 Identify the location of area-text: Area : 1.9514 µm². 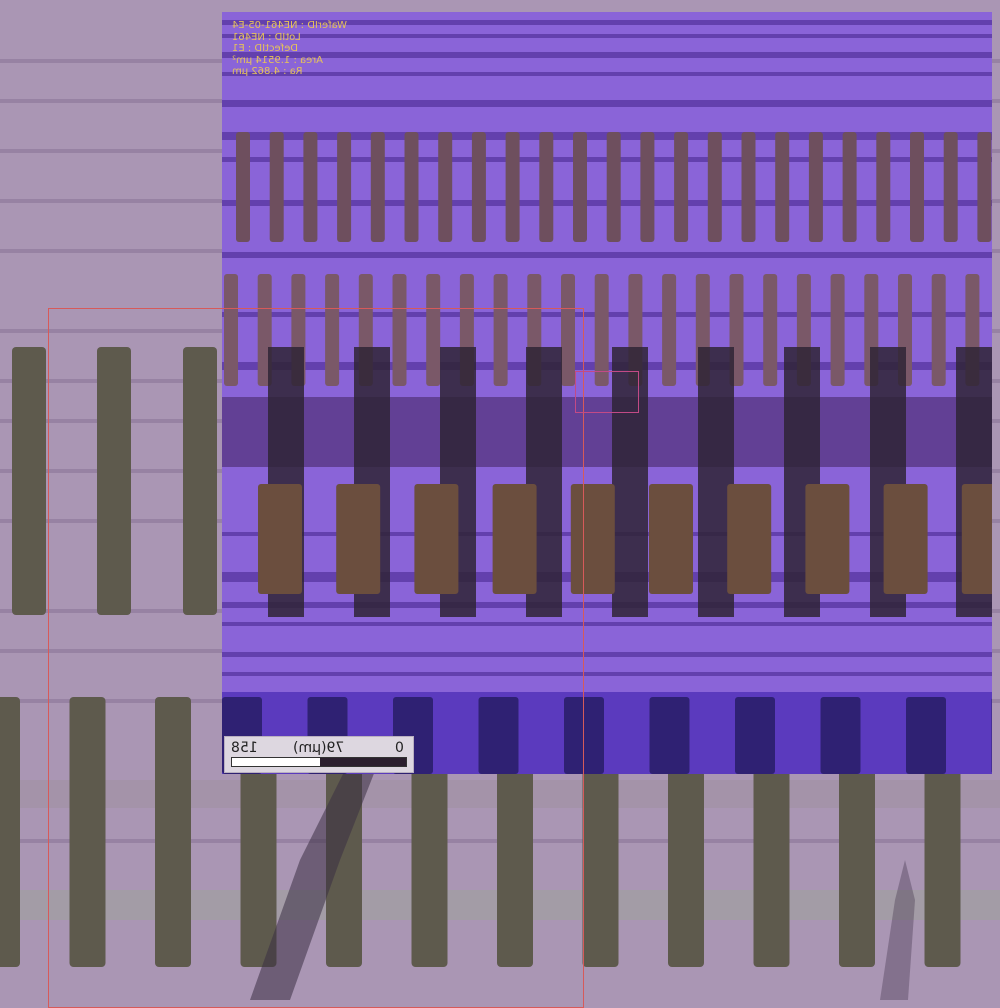
(278, 60).